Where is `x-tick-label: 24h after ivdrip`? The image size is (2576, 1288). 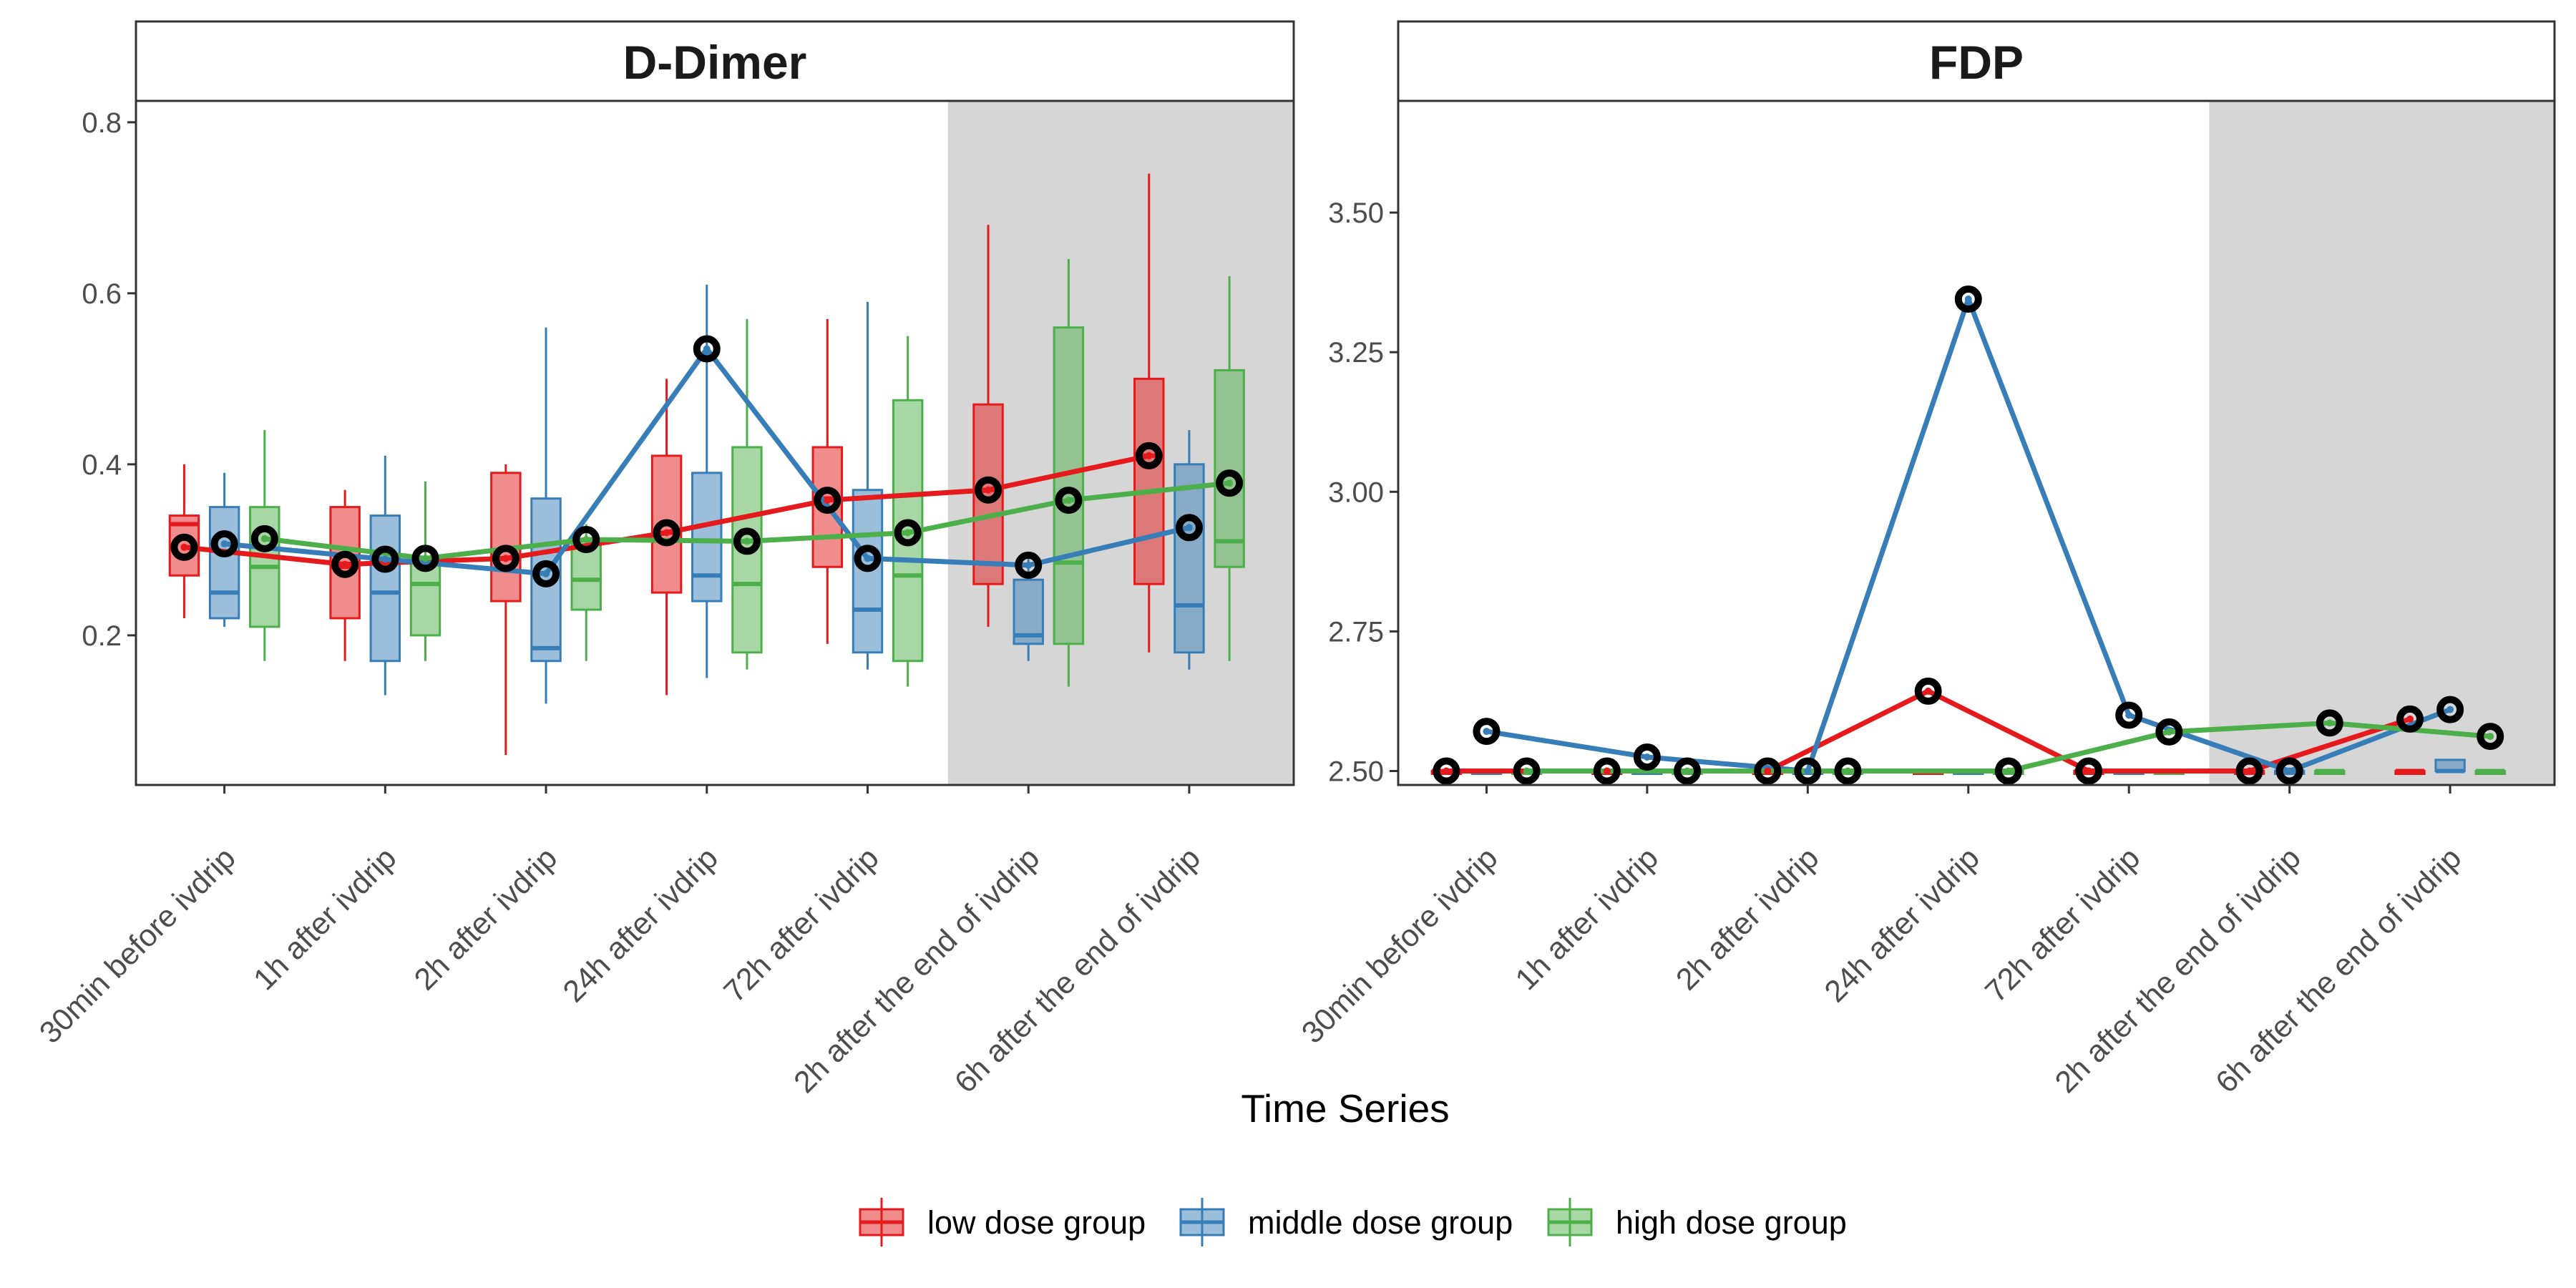
x-tick-label: 24h after ivdrip is located at coordinates (641, 925).